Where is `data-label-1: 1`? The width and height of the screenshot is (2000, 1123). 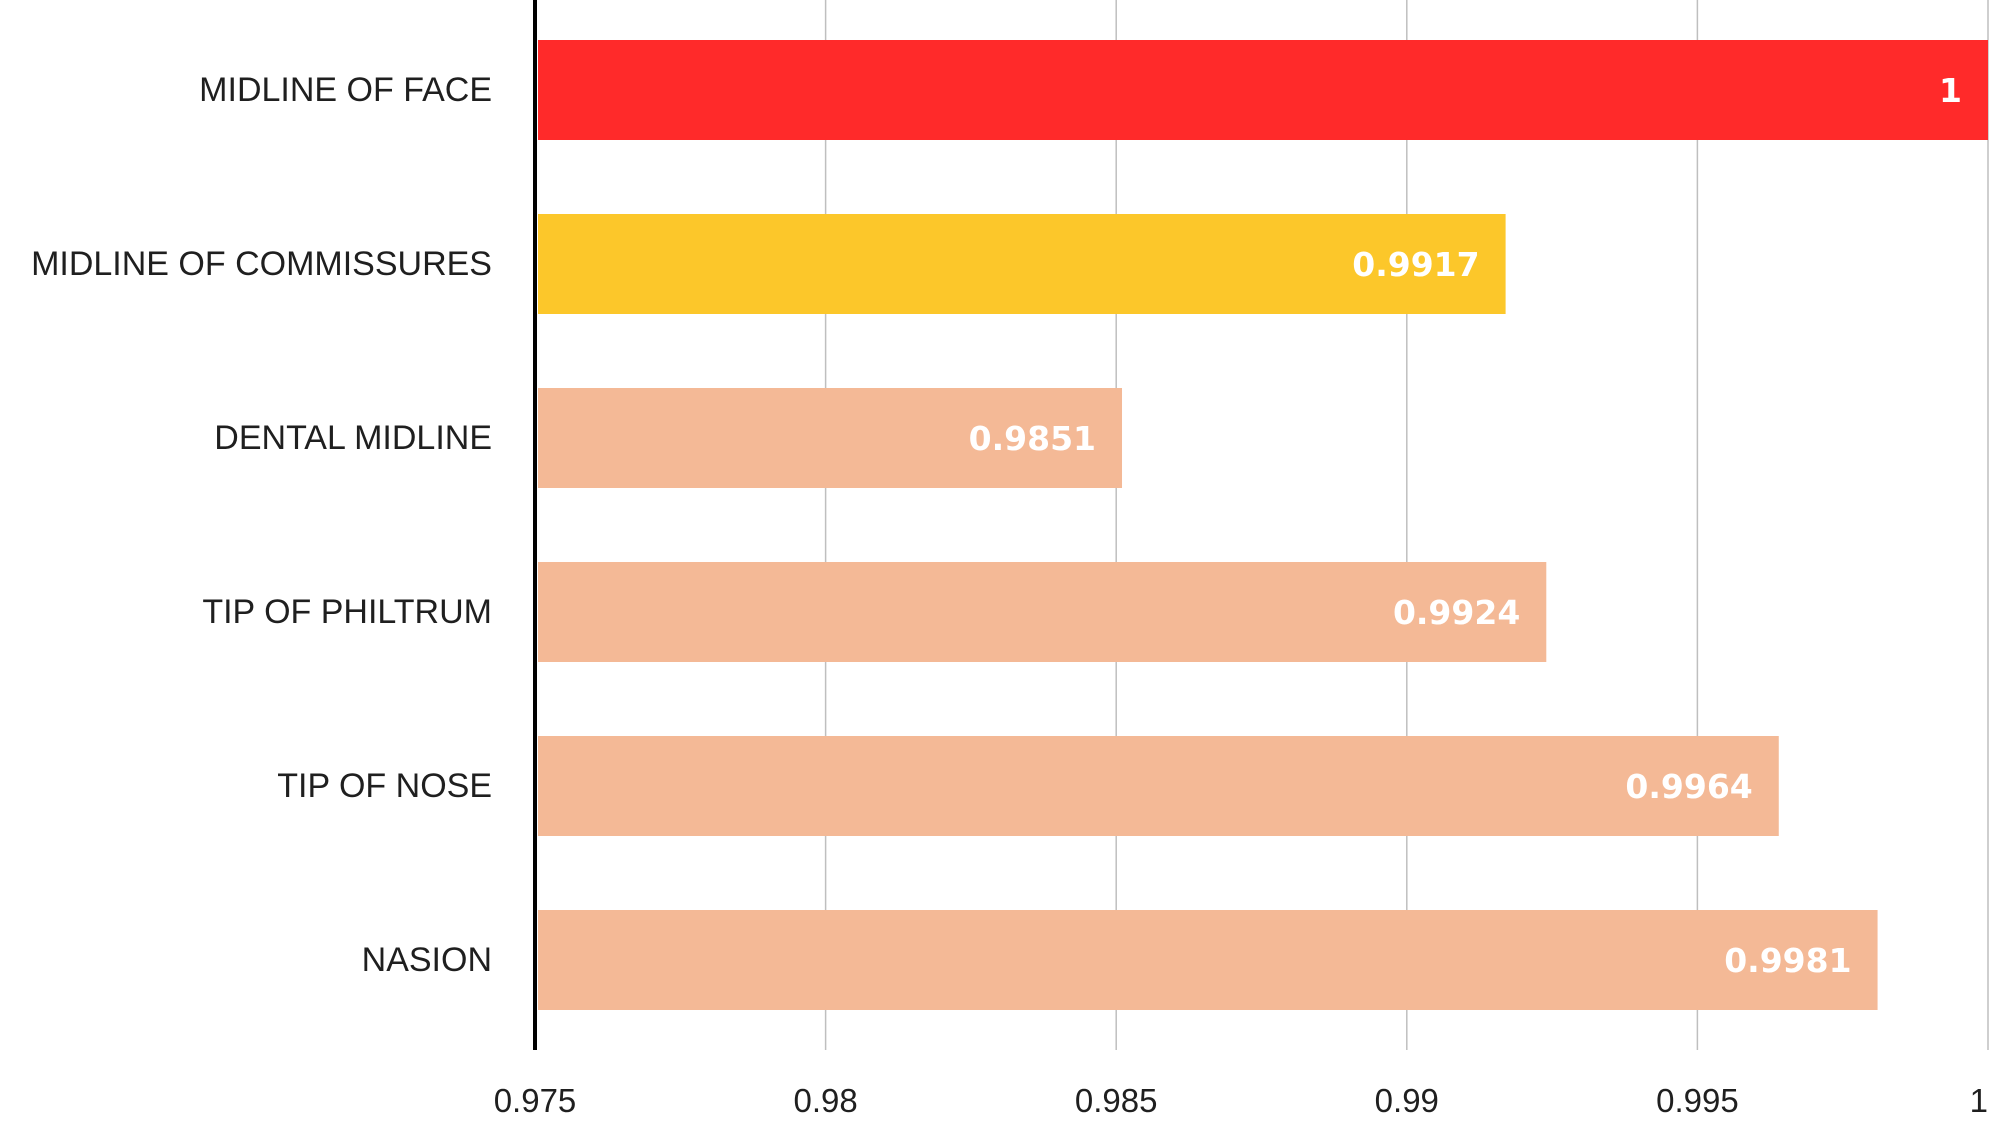 data-label-1: 1 is located at coordinates (1950, 90).